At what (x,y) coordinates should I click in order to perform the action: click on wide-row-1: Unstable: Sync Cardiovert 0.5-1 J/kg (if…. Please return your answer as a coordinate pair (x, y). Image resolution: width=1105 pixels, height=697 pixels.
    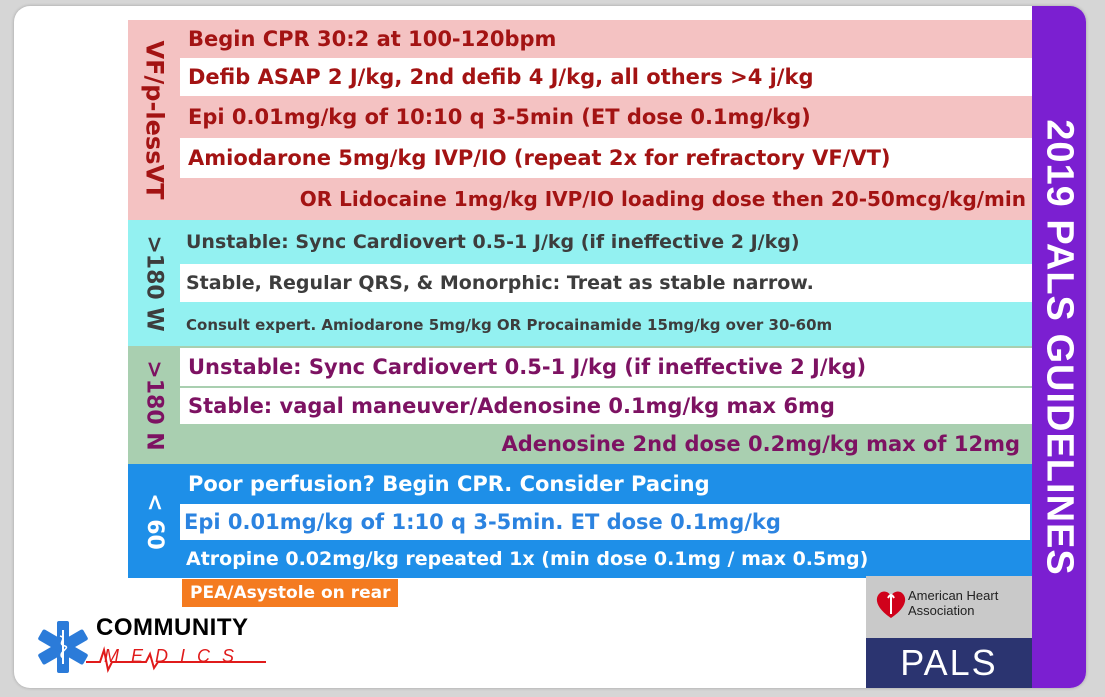
    Looking at the image, I should click on (493, 242).